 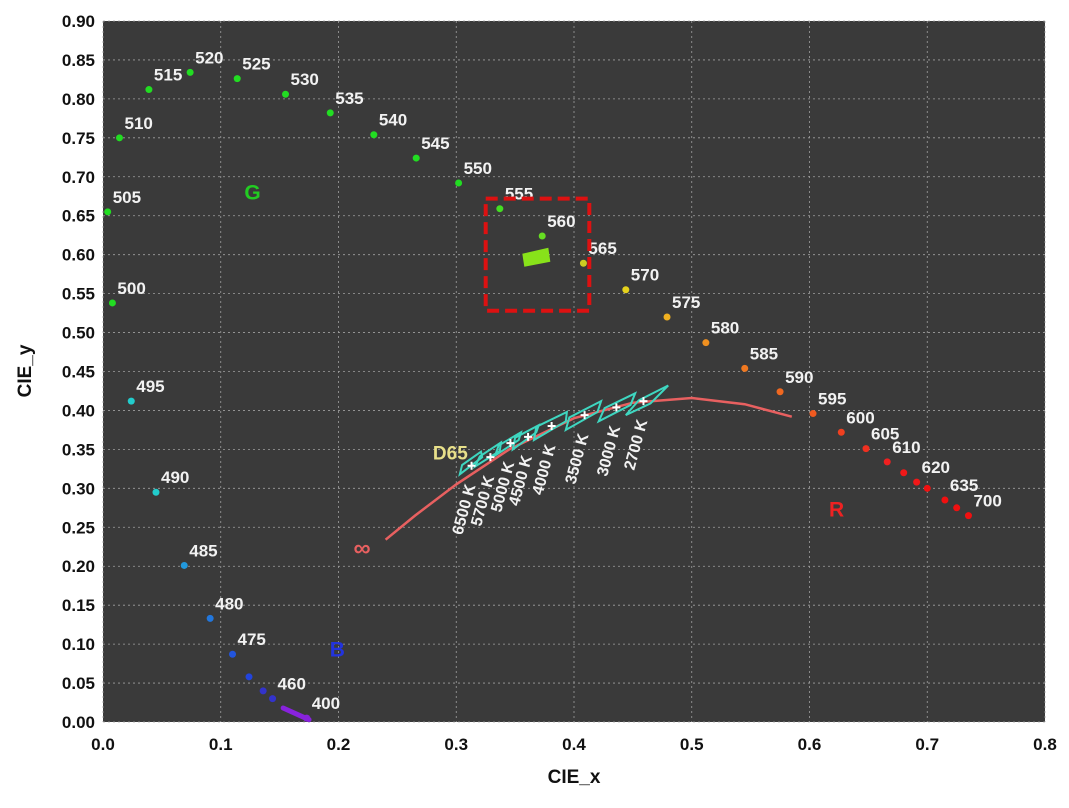 I want to click on wavelength-label: 545, so click(x=435, y=143).